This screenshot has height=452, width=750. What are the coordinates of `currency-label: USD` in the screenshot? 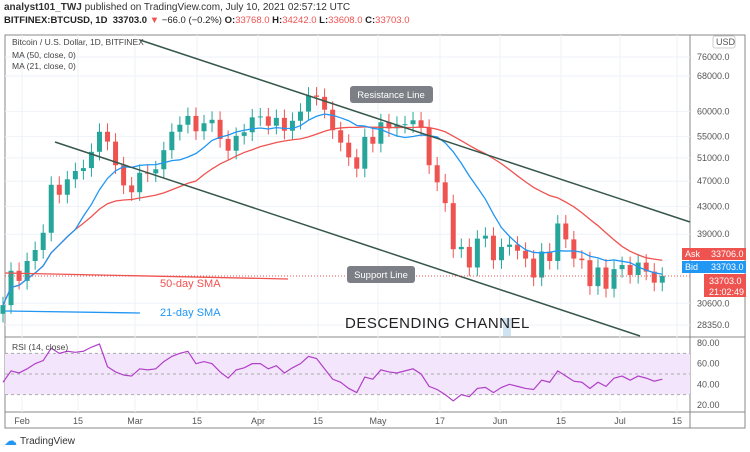 It's located at (726, 42).